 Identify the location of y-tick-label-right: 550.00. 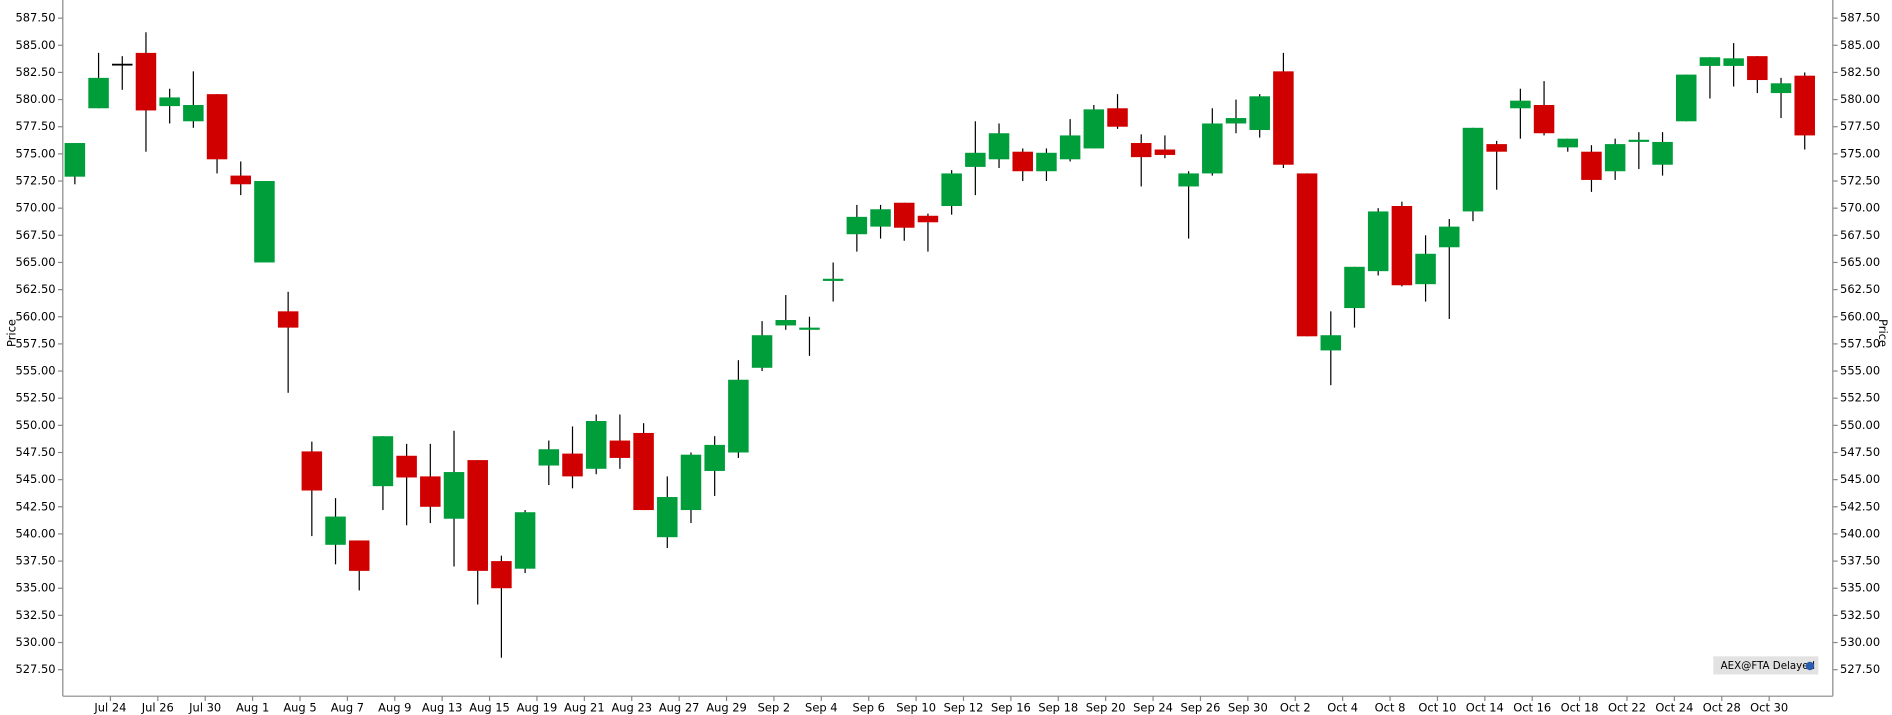
(1860, 425).